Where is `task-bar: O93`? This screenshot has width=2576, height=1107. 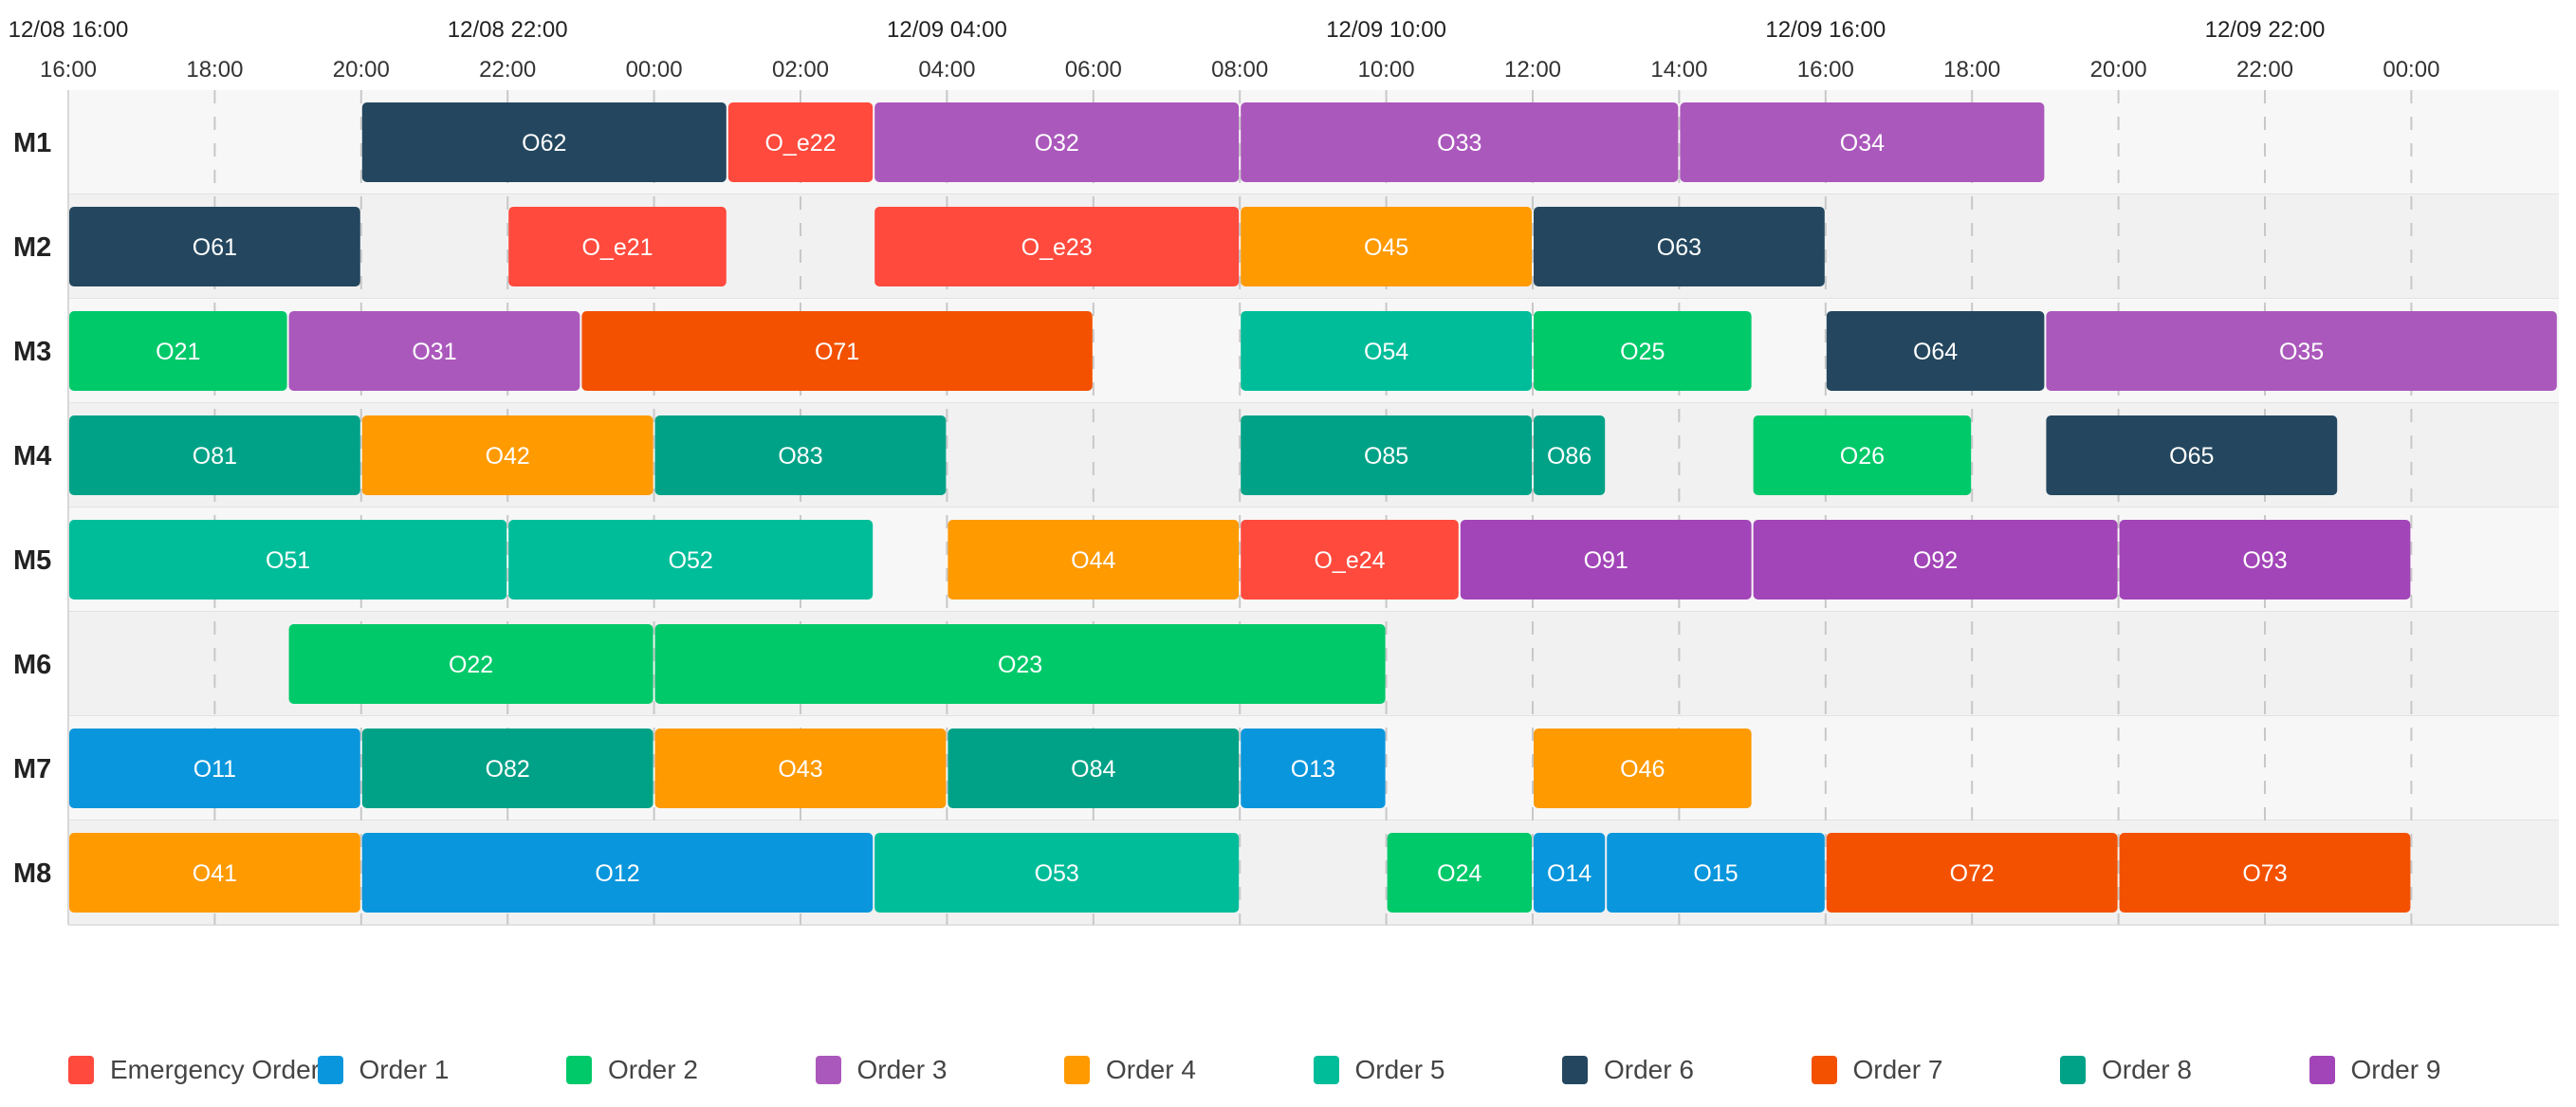
task-bar: O93 is located at coordinates (2265, 560).